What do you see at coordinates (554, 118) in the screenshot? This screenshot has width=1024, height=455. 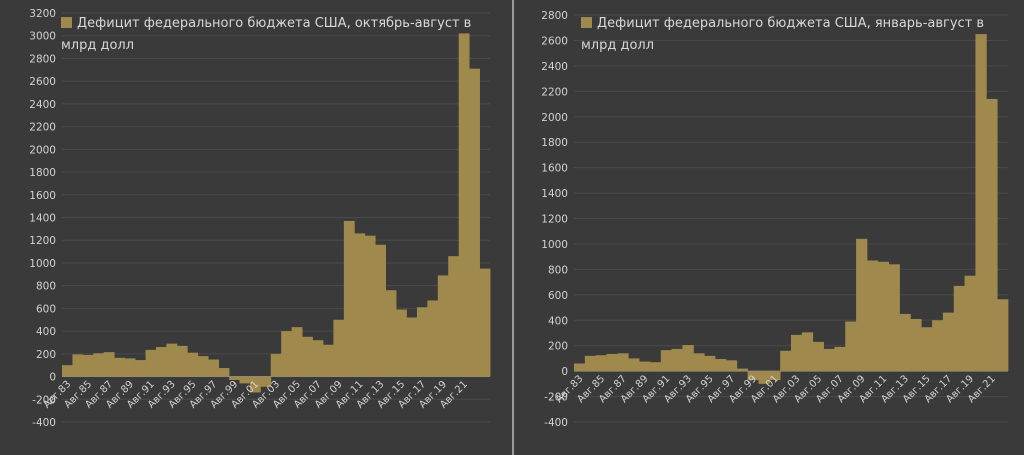 I see `y-tick-label: 2000` at bounding box center [554, 118].